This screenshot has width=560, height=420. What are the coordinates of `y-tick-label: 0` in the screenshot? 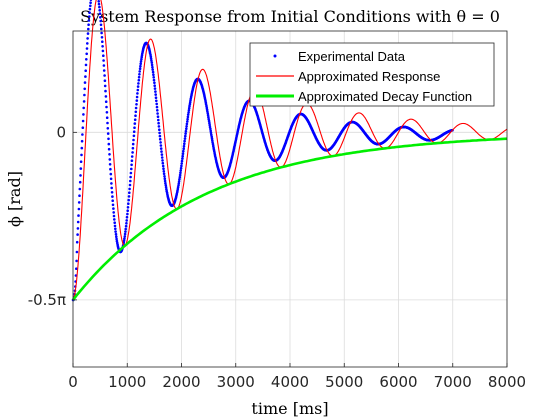 It's located at (61, 132).